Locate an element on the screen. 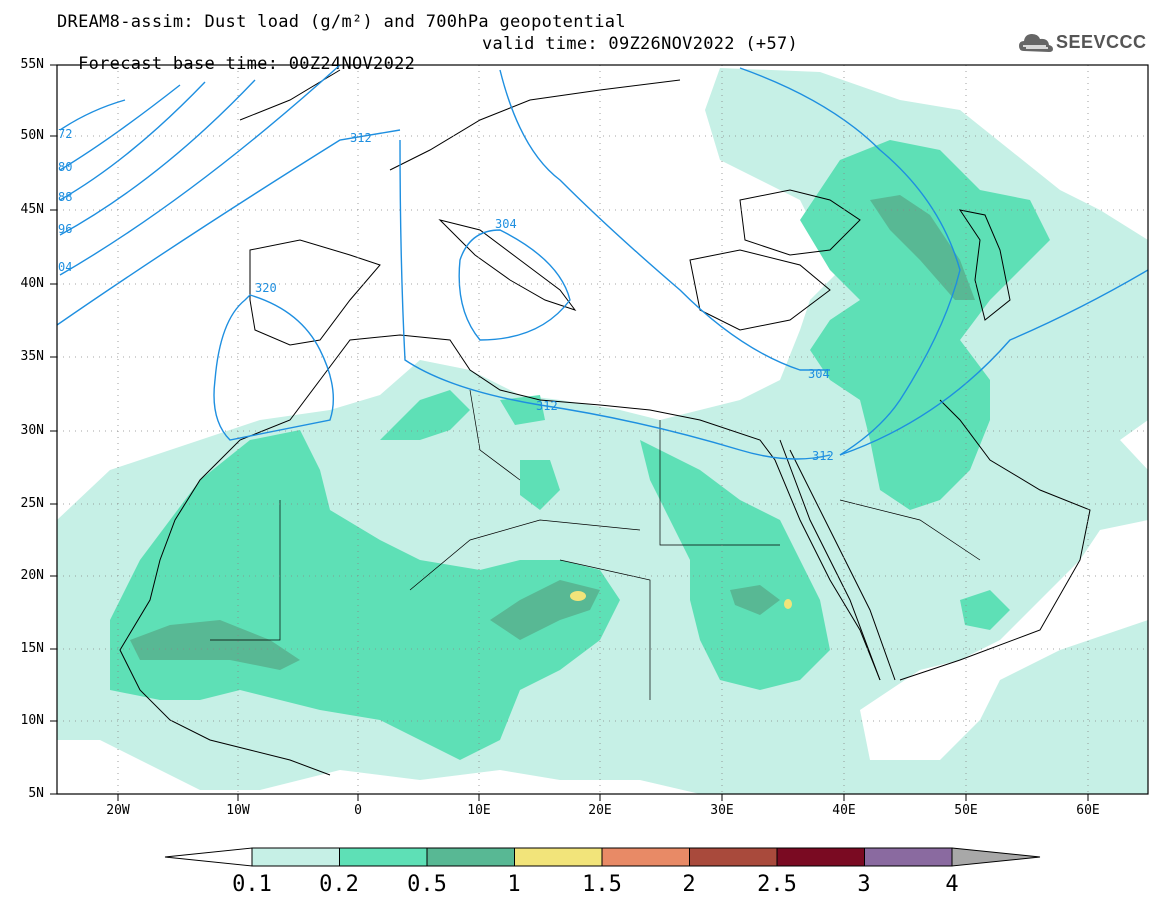  contour-312-africa is located at coordinates (615, 299).